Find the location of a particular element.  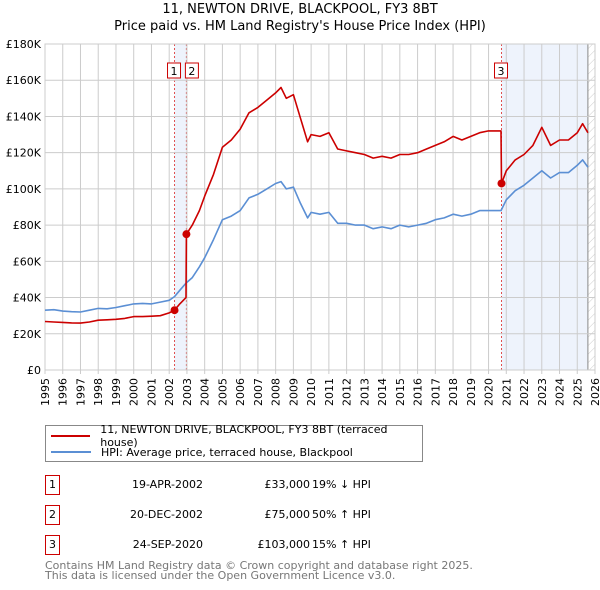

sale-price: £103,000 is located at coordinates (284, 544).